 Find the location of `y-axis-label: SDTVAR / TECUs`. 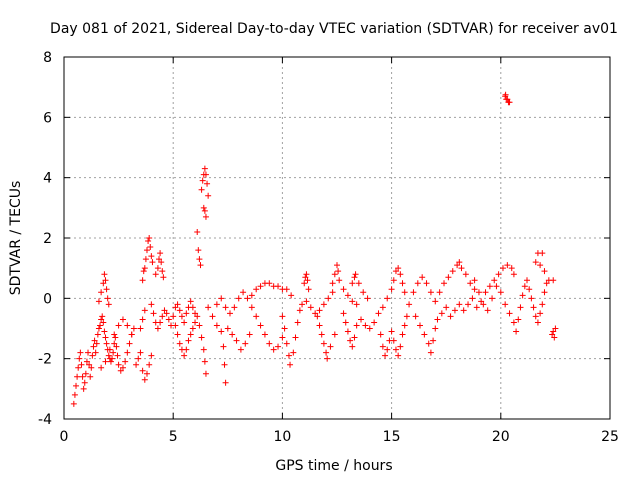

y-axis-label: SDTVAR / TECUs is located at coordinates (16, 238).